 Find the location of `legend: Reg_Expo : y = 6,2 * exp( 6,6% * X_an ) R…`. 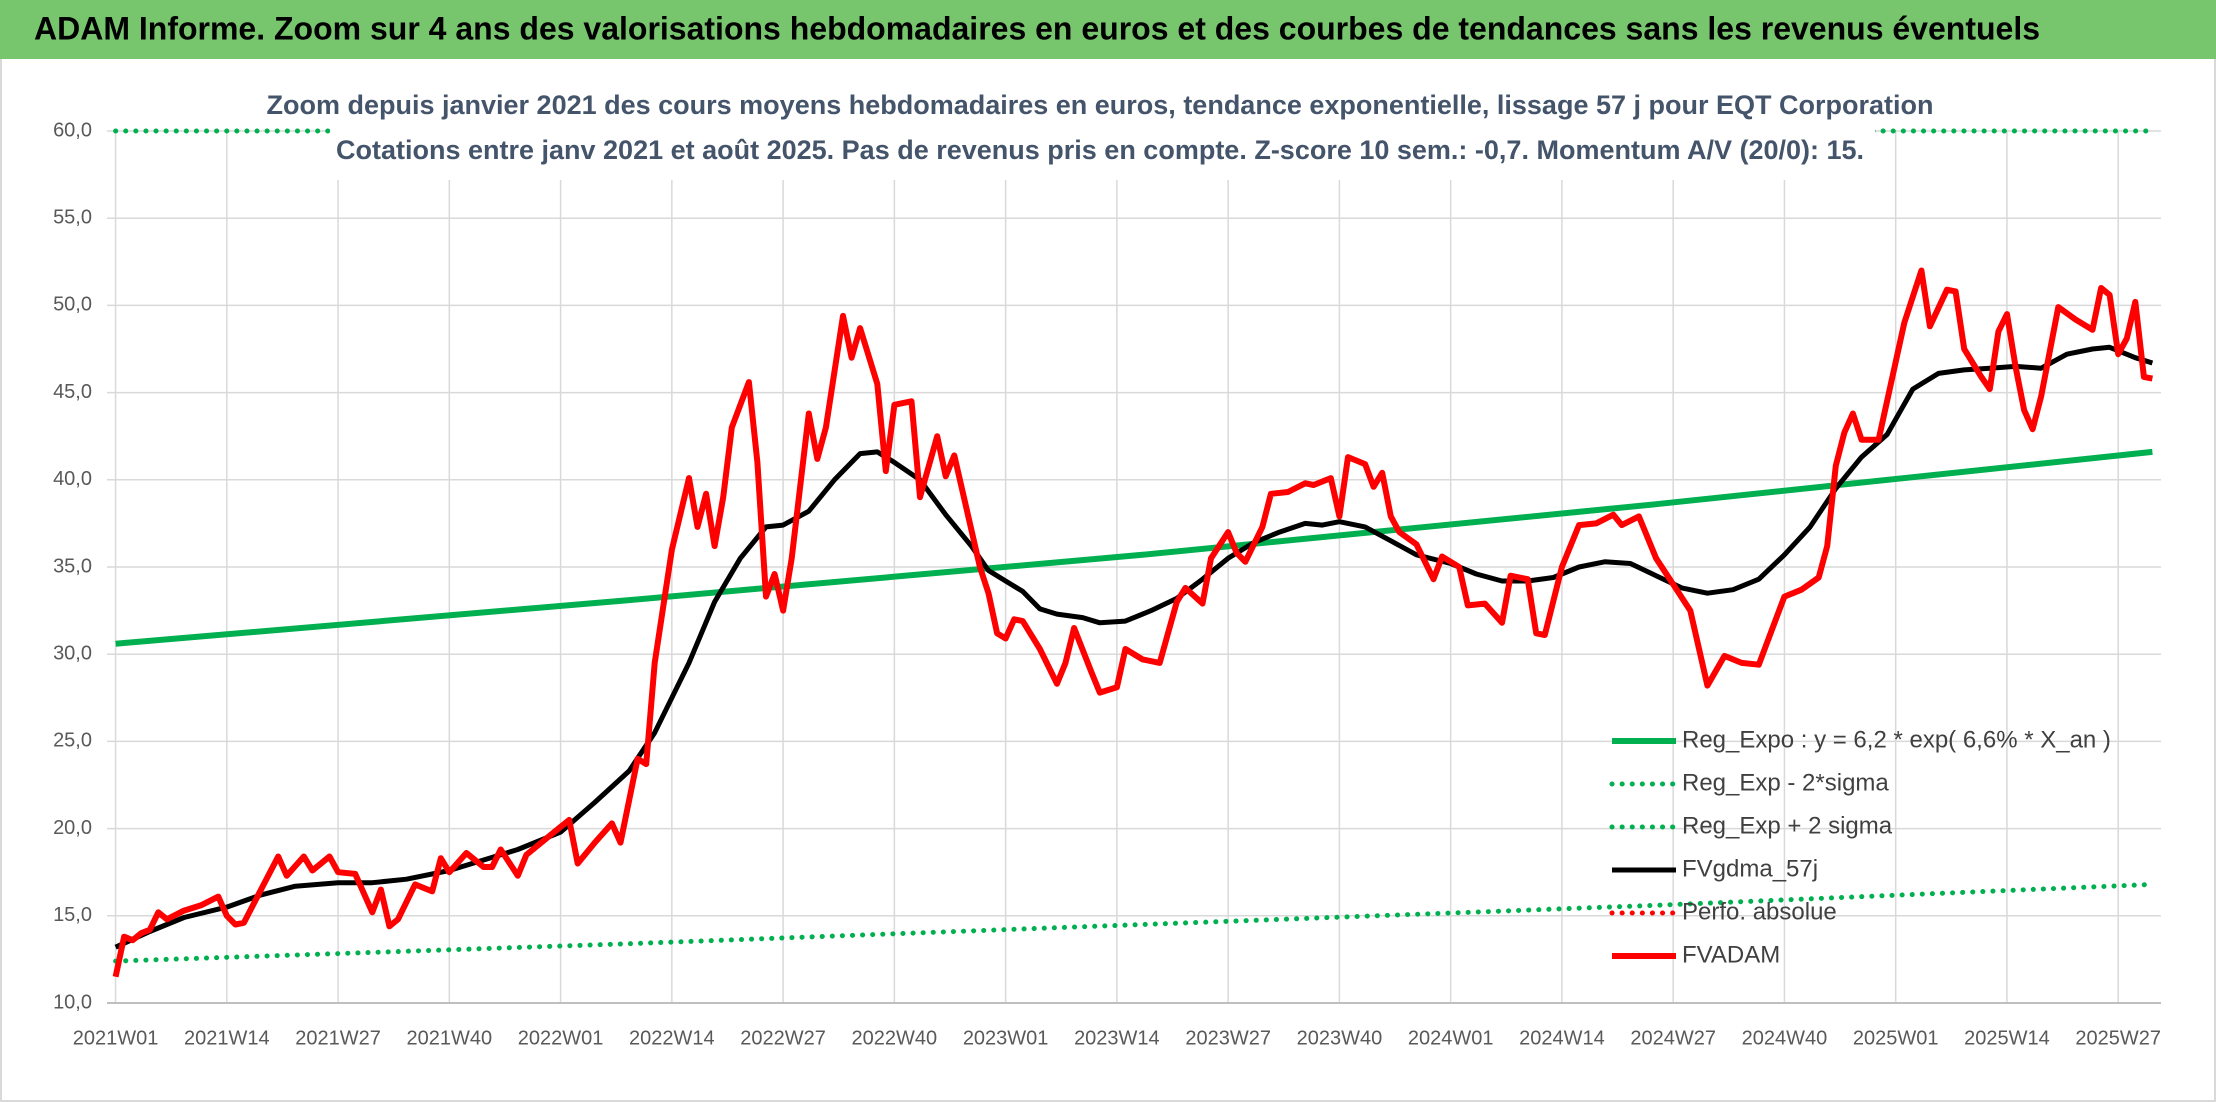

legend: Reg_Expo : y = 6,2 * exp( 6,6% * X_an ) R… is located at coordinates (1860, 847).